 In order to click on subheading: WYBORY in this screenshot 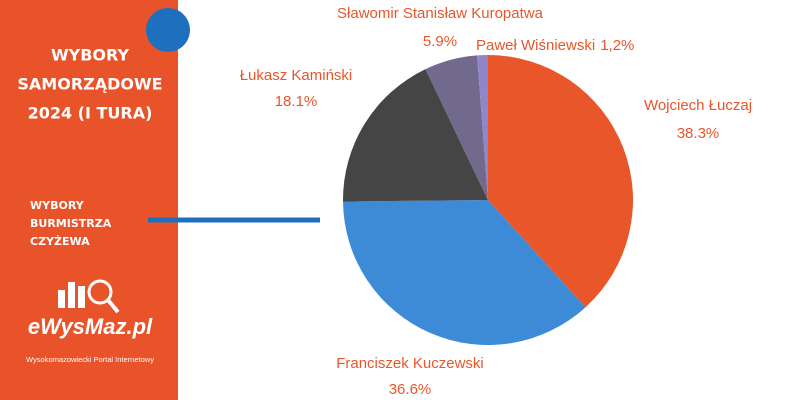, I will do `click(57, 205)`.